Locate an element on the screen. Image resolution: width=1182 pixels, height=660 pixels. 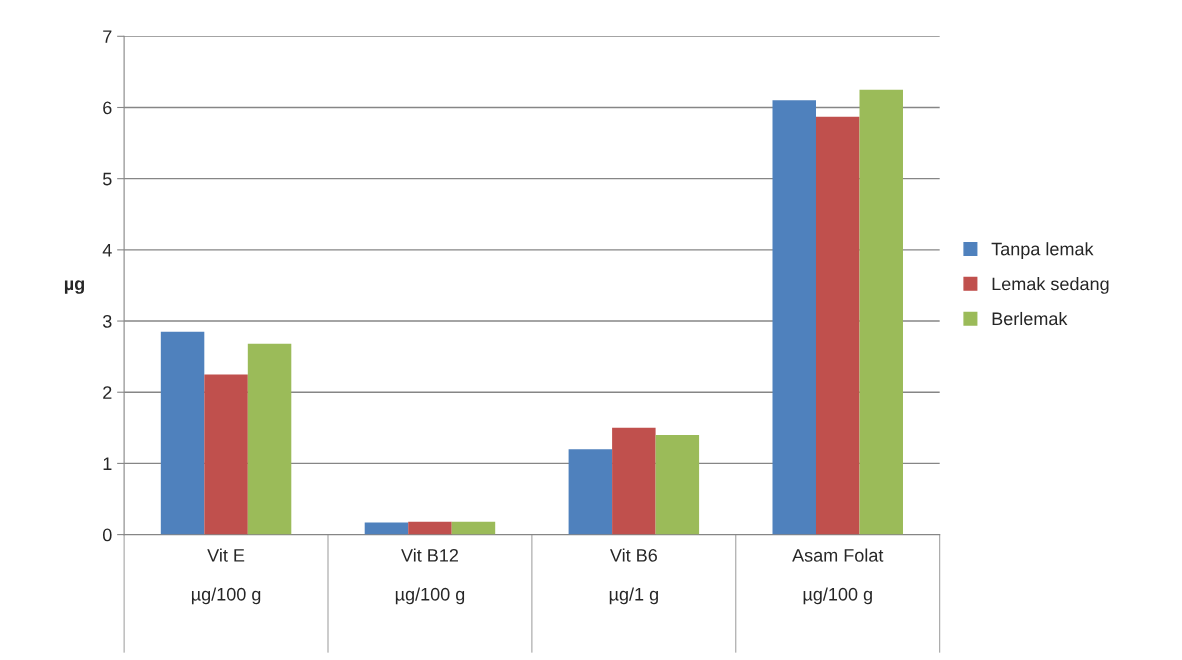
y-tick-label: 1 is located at coordinates (107, 463).